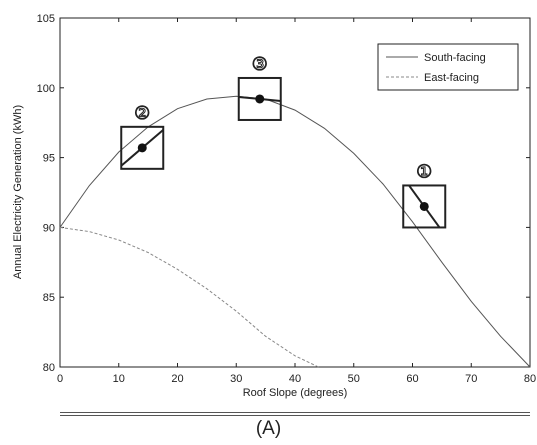 The width and height of the screenshot is (537, 445). I want to click on x-tick-label: 50, so click(354, 379).